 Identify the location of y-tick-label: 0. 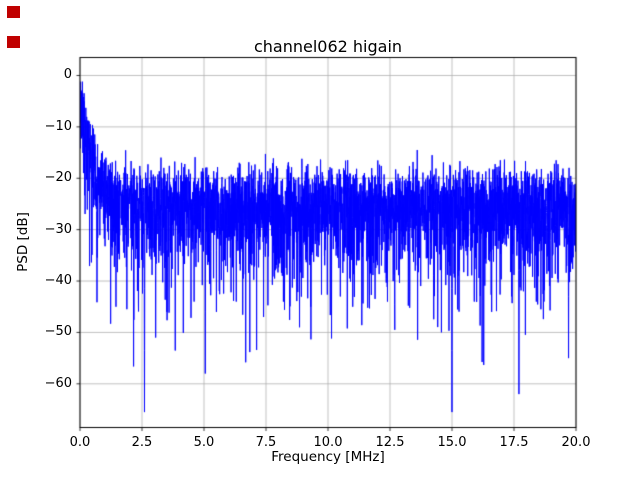
(67, 75).